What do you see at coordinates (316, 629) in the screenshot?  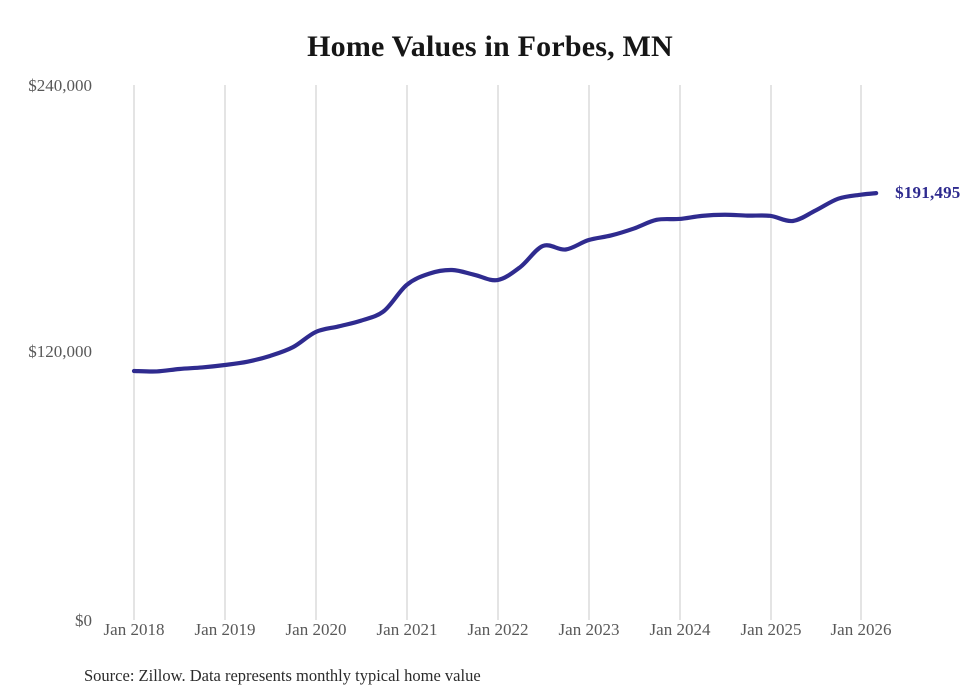 I see `x-axis-tick-jan-2020: Jan 2020` at bounding box center [316, 629].